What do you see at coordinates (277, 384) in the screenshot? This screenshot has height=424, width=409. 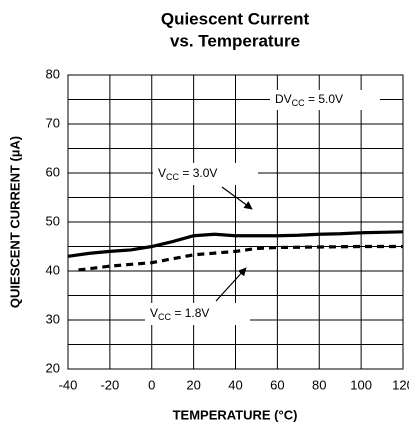 I see `x-tick-label: 60` at bounding box center [277, 384].